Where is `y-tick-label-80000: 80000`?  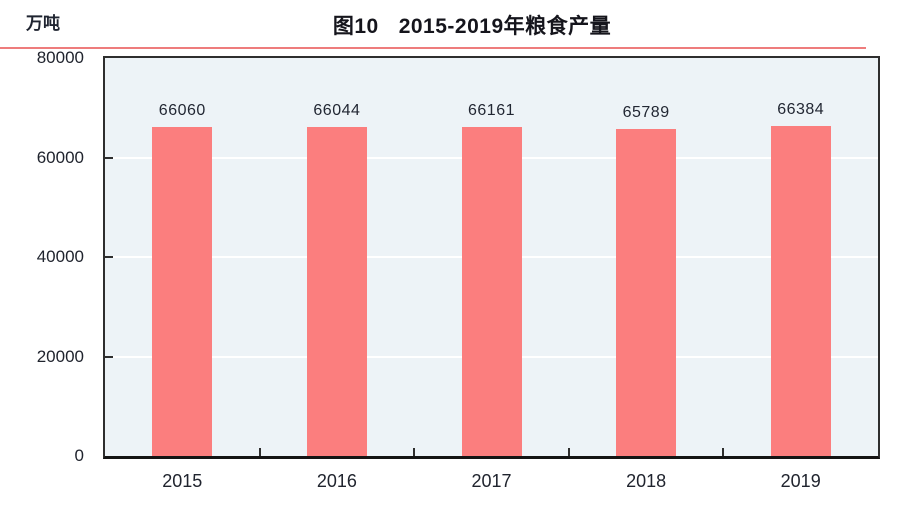
y-tick-label-80000: 80000 is located at coordinates (60, 57).